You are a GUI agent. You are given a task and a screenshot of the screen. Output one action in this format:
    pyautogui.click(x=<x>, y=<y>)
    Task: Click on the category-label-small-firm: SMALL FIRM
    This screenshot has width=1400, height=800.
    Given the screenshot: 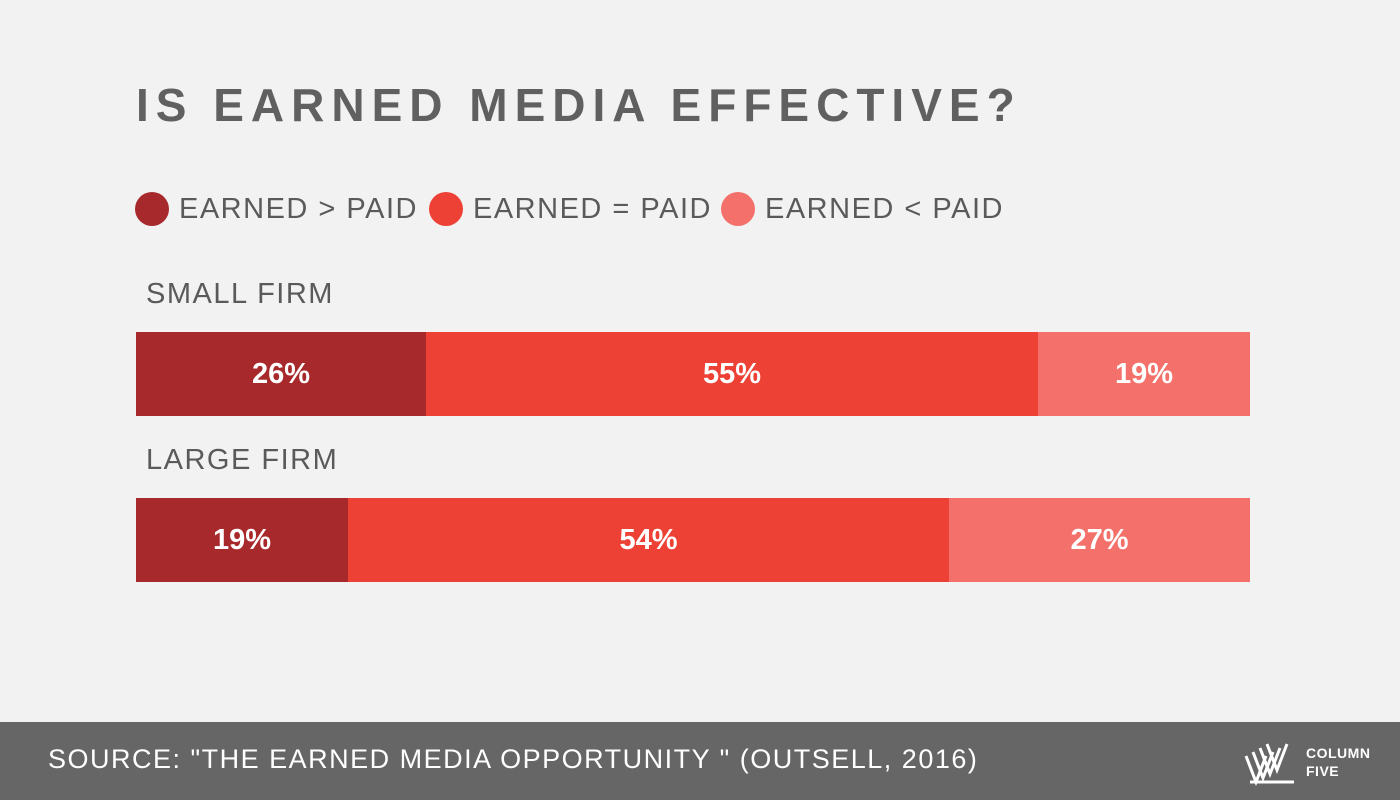 What is the action you would take?
    pyautogui.click(x=240, y=294)
    